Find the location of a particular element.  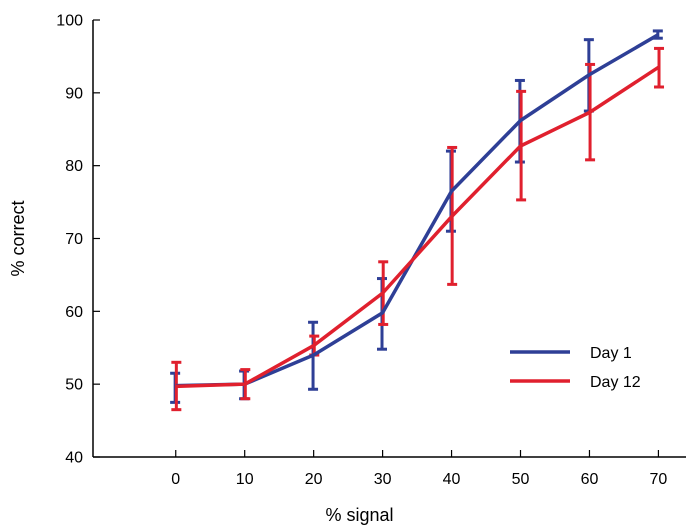

x-tick-label: 70 is located at coordinates (659, 479).